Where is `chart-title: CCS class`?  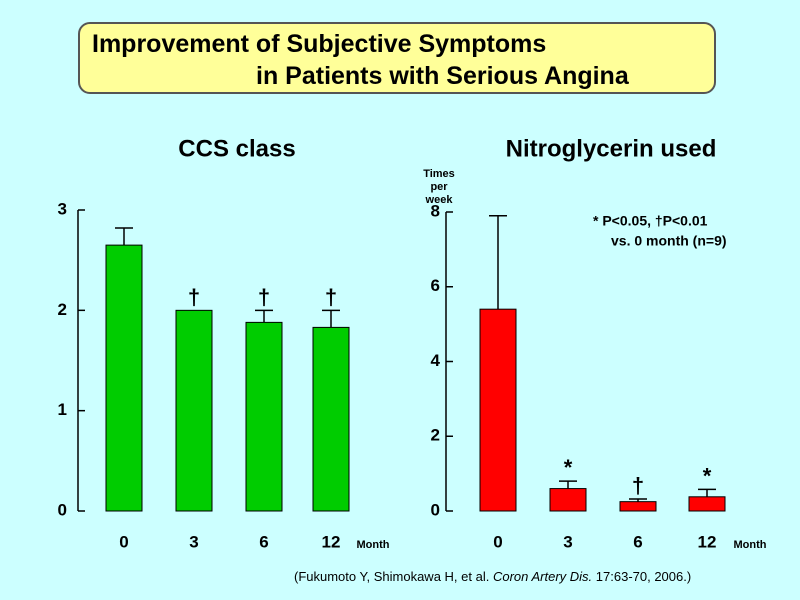
chart-title: CCS class is located at coordinates (236, 148).